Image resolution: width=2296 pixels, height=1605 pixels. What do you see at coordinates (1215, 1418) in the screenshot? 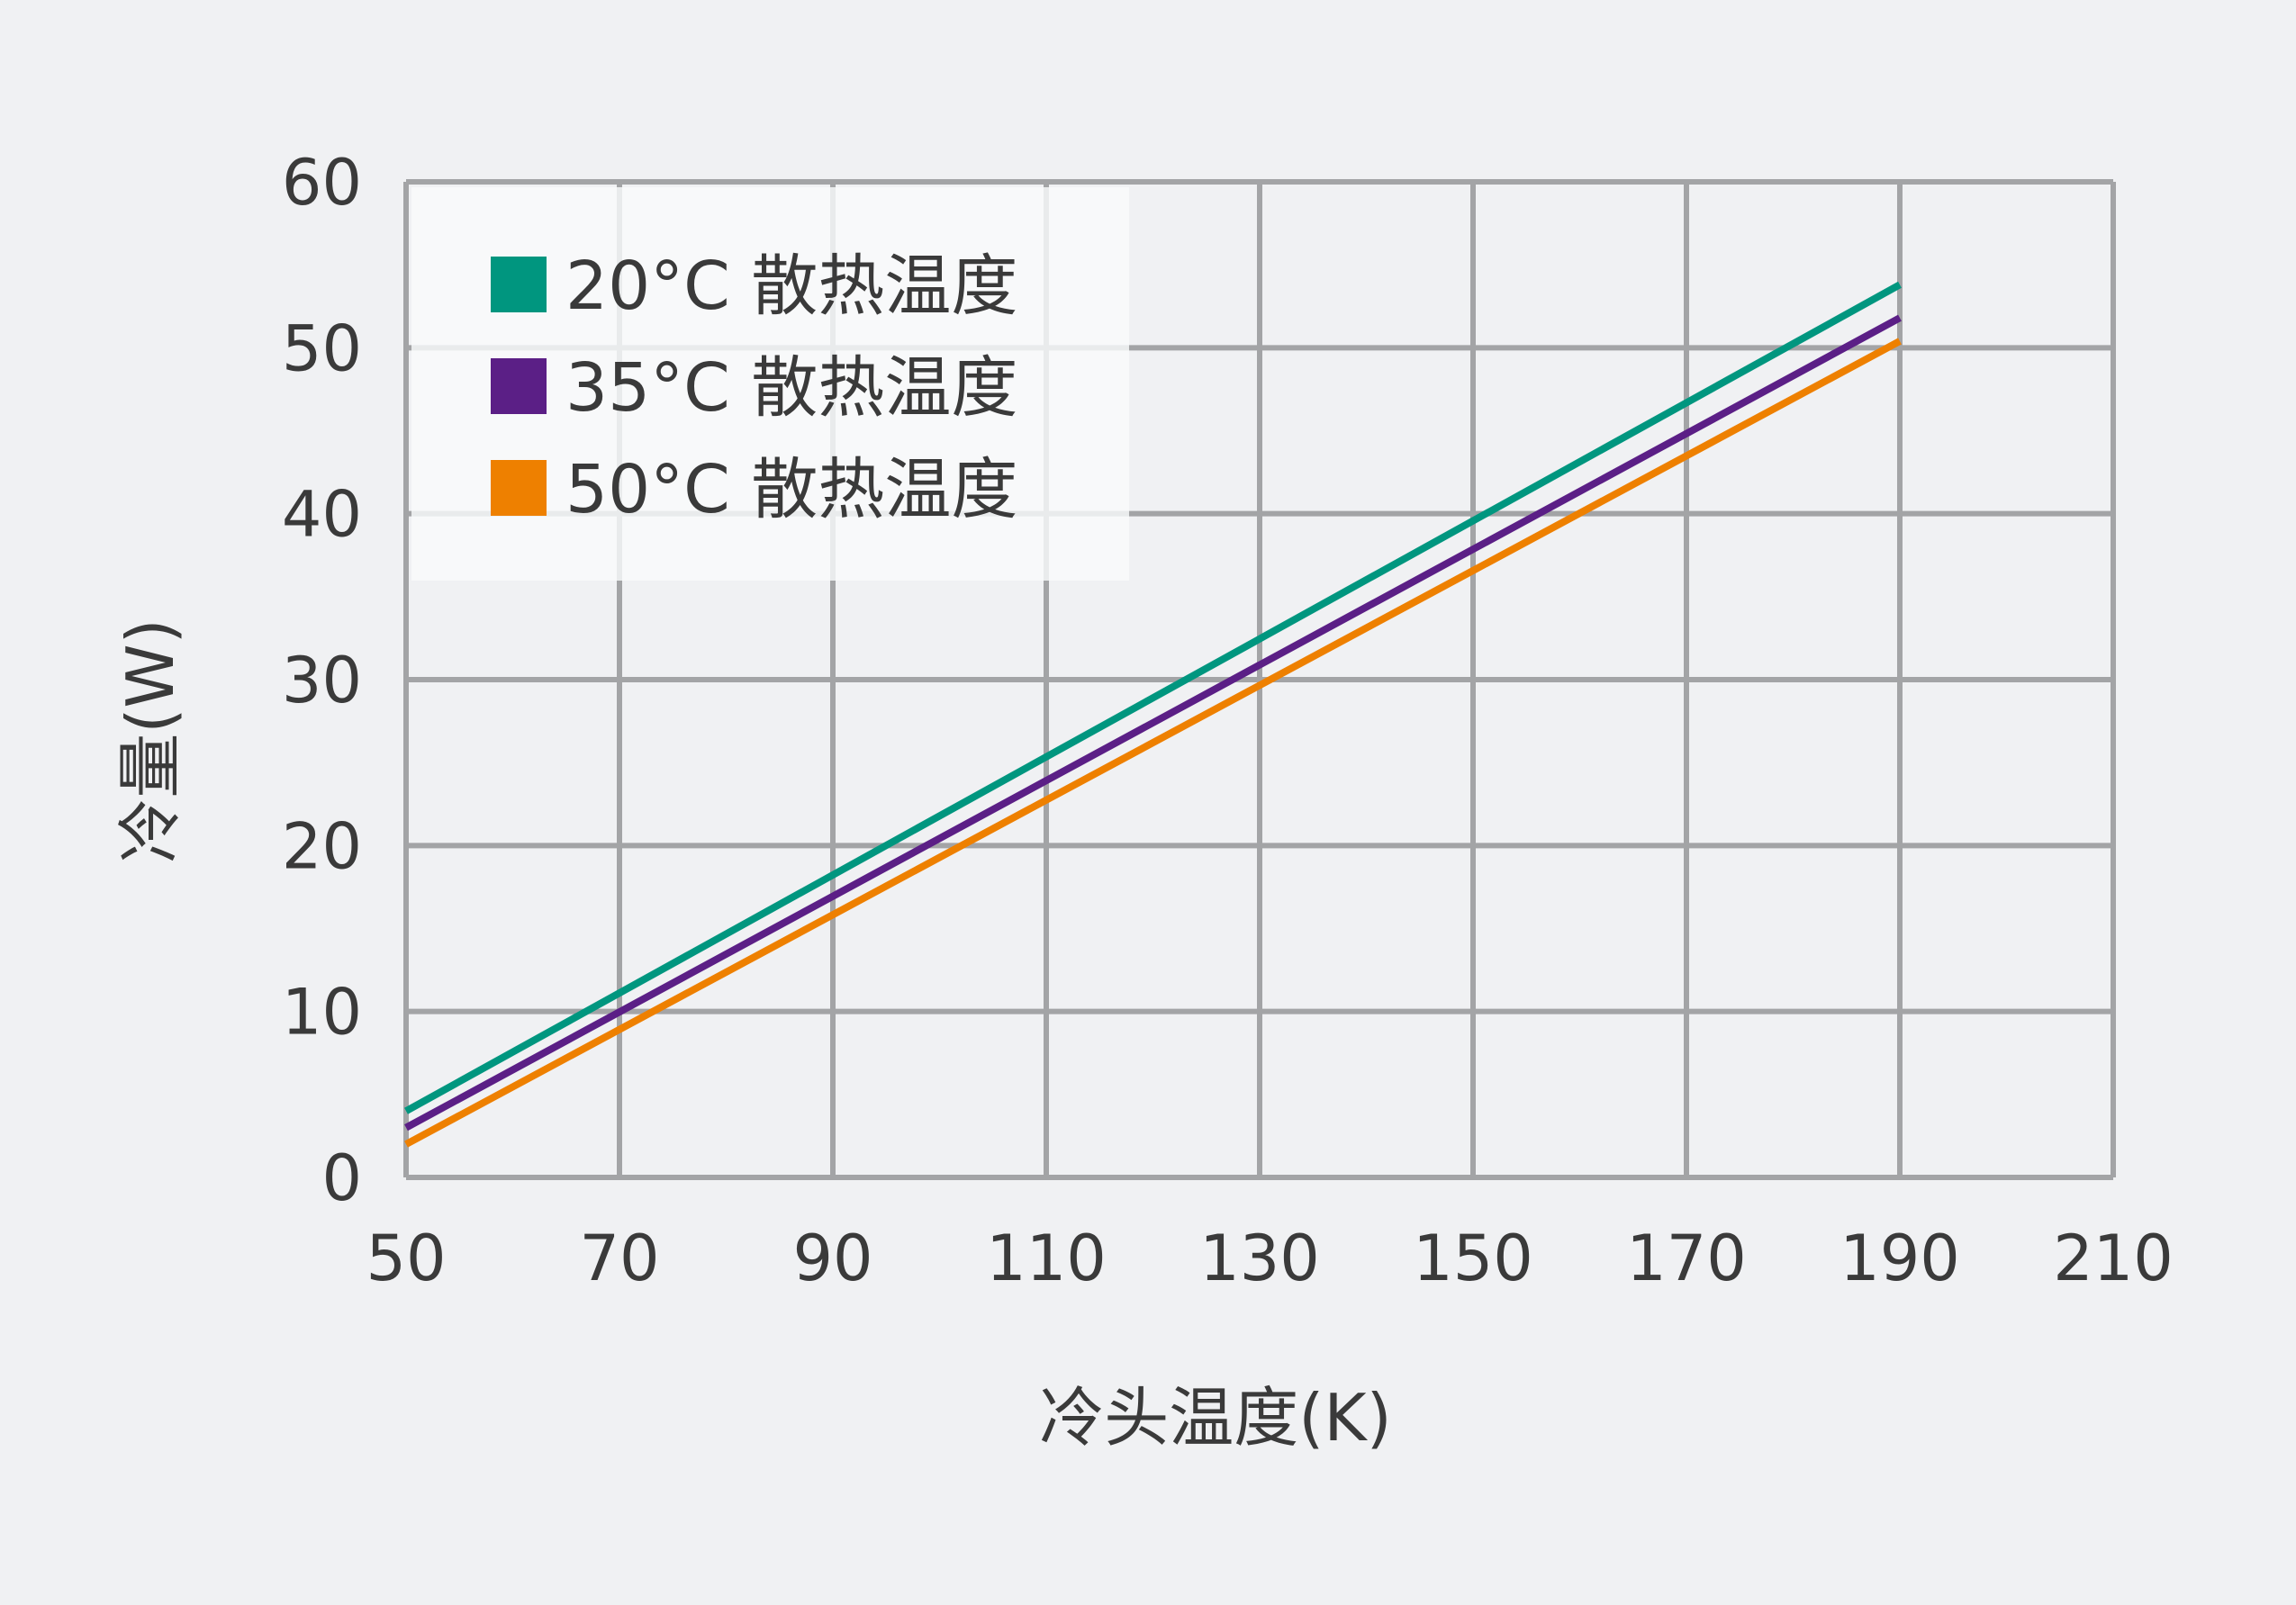
I see `x-axis-title: 冷头温度(K)` at bounding box center [1215, 1418].